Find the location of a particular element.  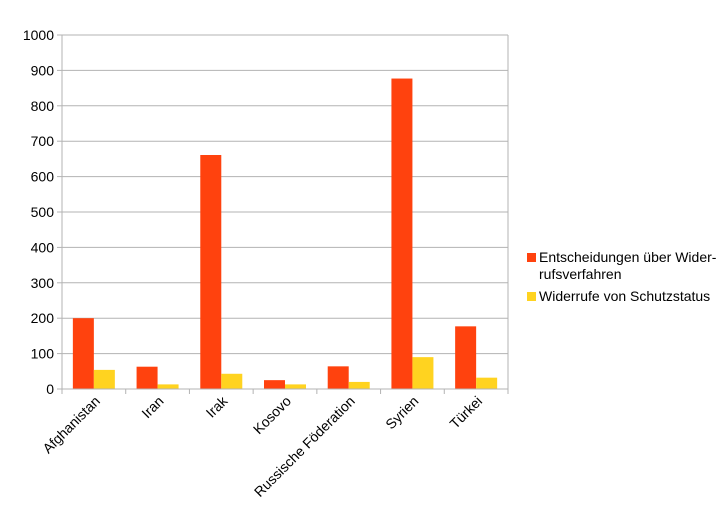

y-tick-label: 1000 is located at coordinates (38, 35).